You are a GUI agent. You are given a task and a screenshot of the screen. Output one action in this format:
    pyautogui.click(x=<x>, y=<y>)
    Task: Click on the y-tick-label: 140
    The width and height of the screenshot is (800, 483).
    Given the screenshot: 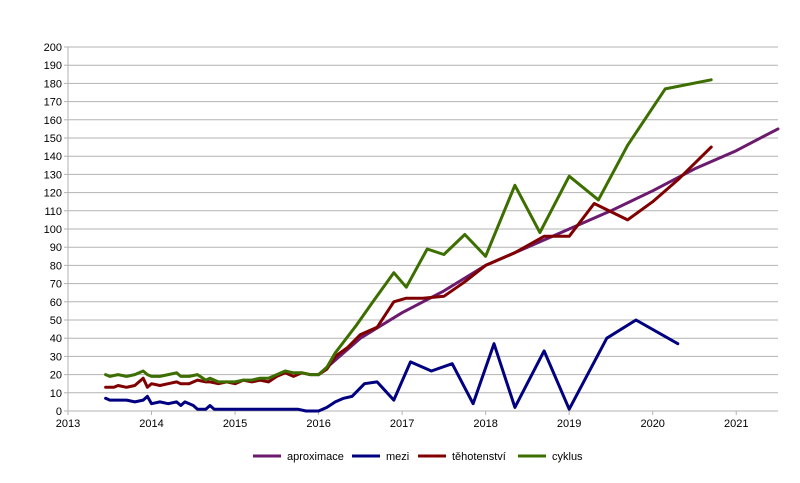 What is the action you would take?
    pyautogui.click(x=53, y=157)
    